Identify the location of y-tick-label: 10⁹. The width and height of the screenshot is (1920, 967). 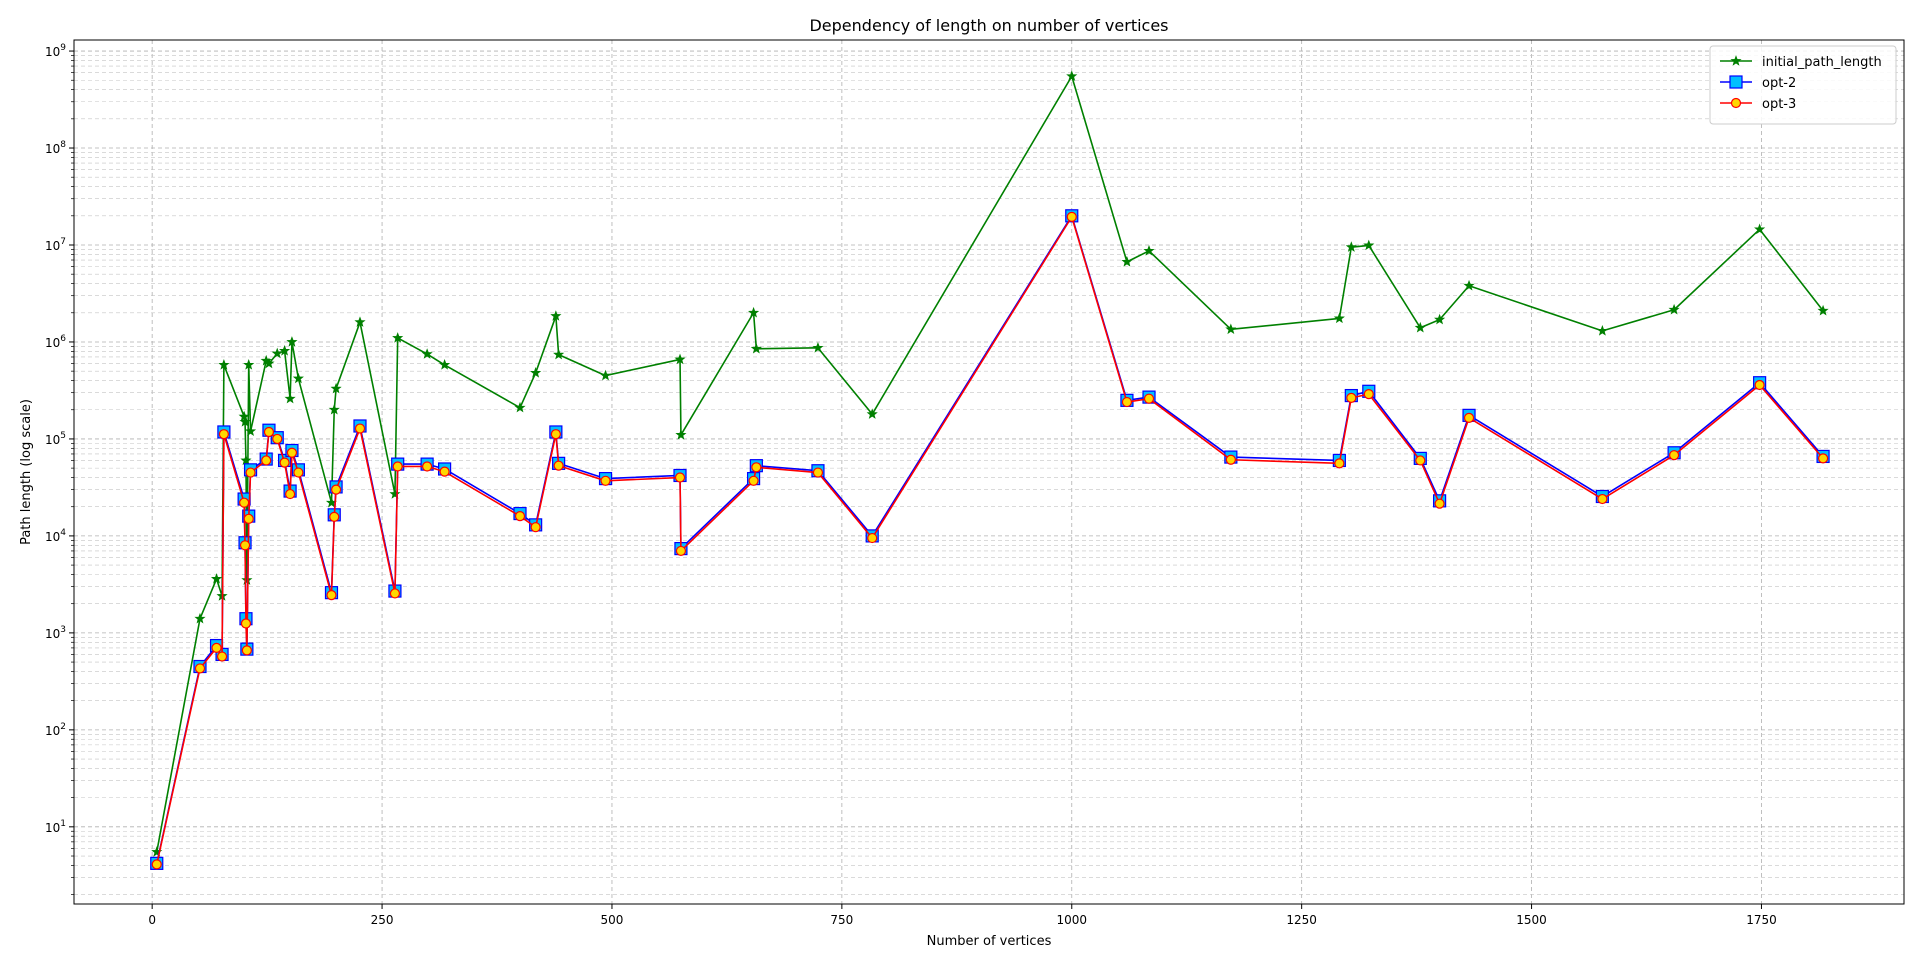
(55, 51).